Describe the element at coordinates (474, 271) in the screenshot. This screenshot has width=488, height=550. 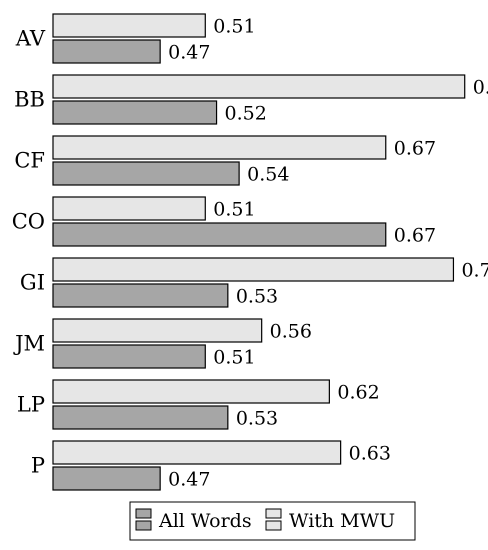
I see `value-label-with-mwu-gi: 0.73` at that location.